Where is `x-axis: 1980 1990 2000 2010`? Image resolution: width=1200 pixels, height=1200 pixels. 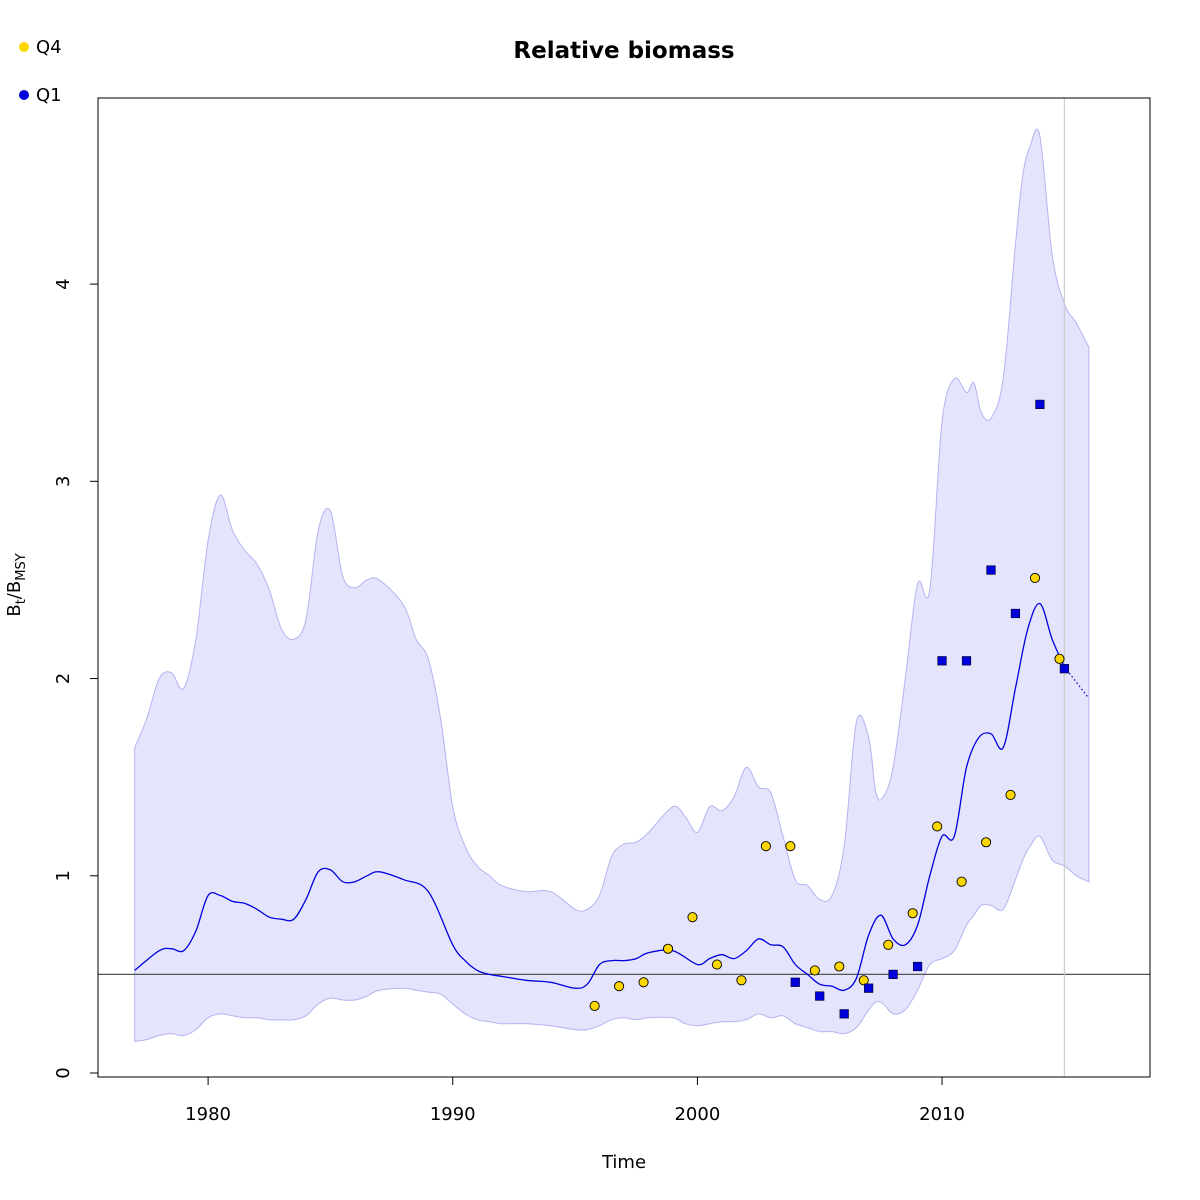 x-axis: 1980 1990 2000 2010 is located at coordinates (611, 1100).